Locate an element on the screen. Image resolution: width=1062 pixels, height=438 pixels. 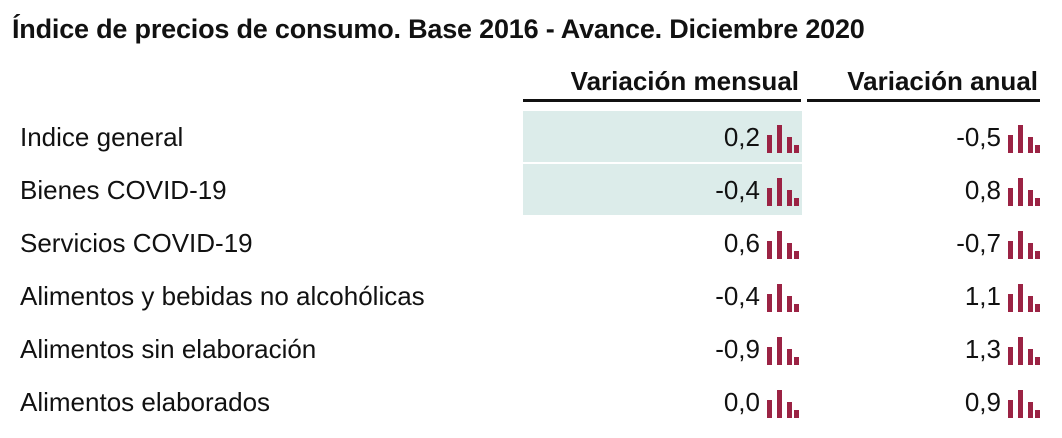
value-annual: -0,5 is located at coordinates (978, 137).